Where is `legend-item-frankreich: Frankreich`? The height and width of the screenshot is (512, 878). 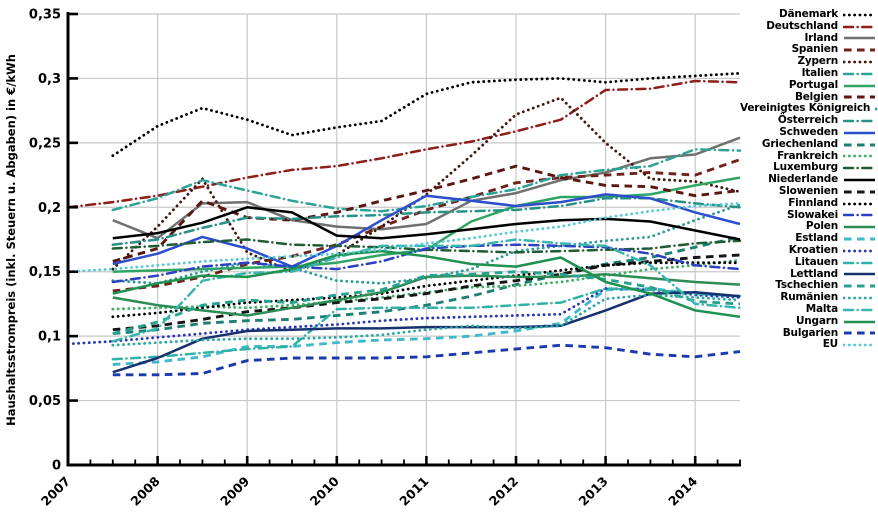 legend-item-frankreich: Frankreich is located at coordinates (808, 156).